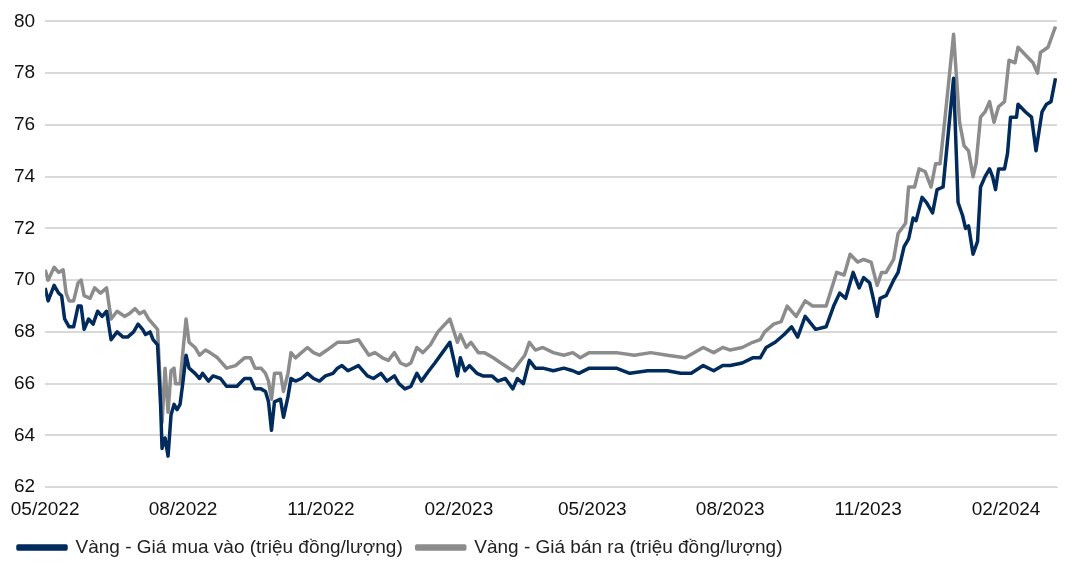  I want to click on y-tick-label: 76, so click(24, 124).